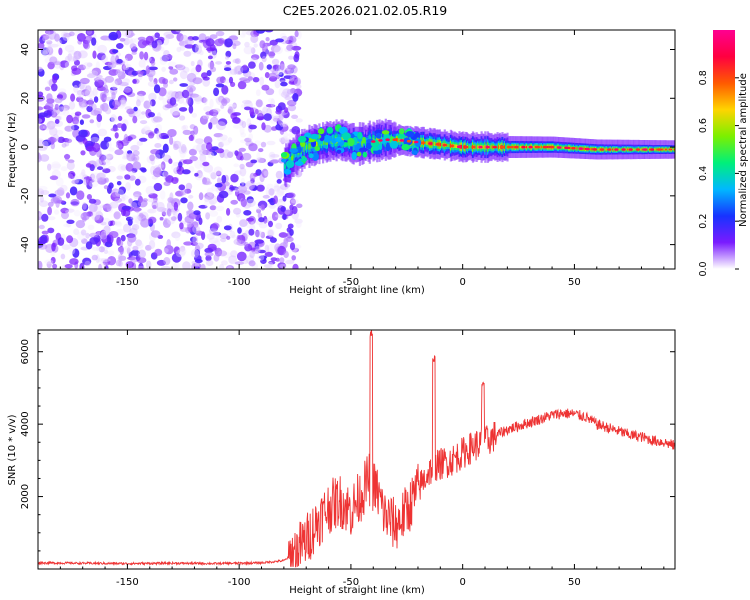  What do you see at coordinates (127, 582) in the screenshot?
I see `snr-x-tick-label: -150` at bounding box center [127, 582].